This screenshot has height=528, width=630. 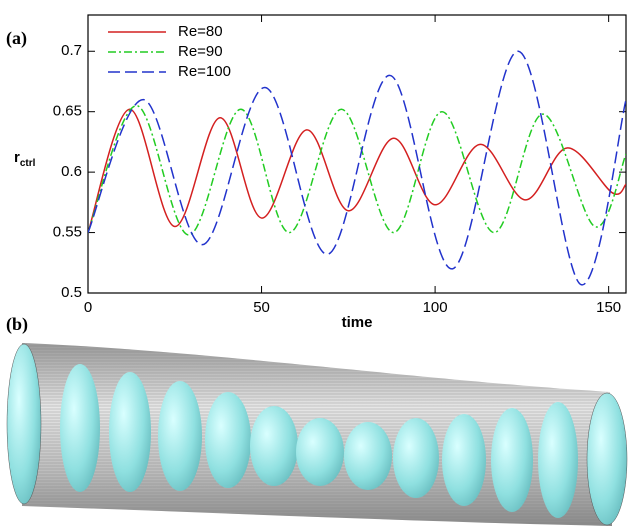 I want to click on panel-label: (b), so click(x=17, y=324).